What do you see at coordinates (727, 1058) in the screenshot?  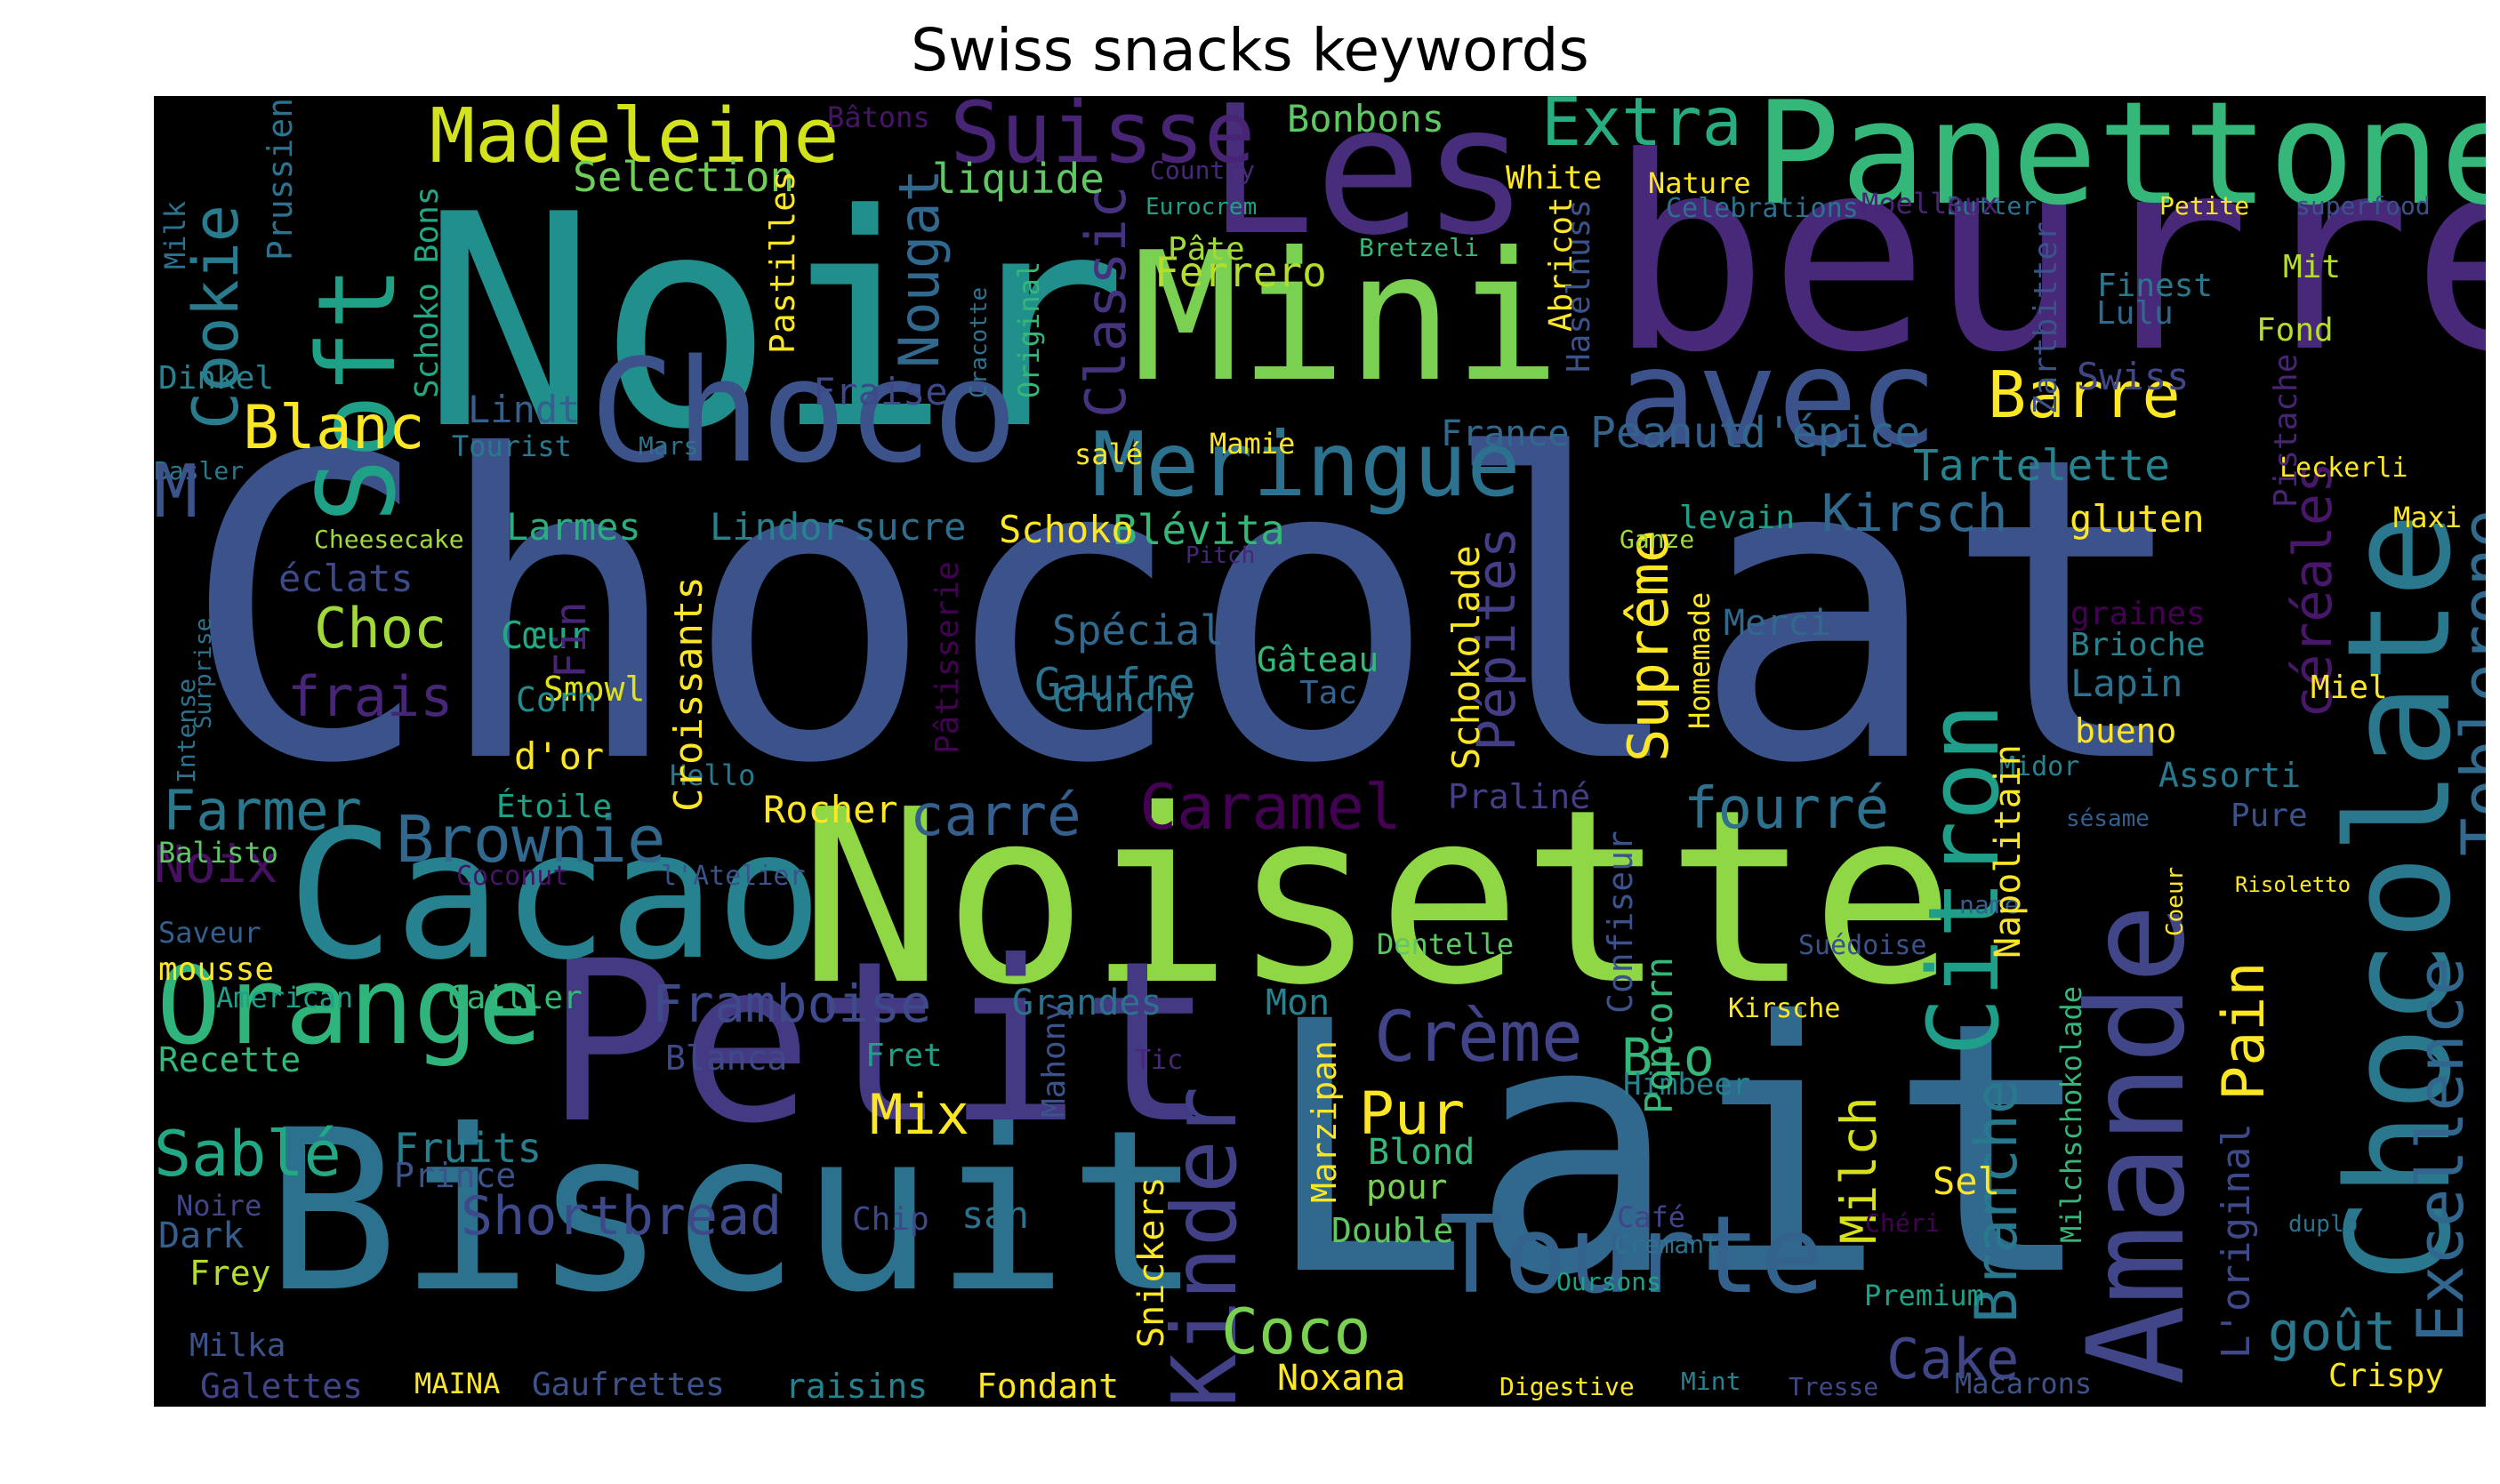 I see `word-blanca: Blanca` at bounding box center [727, 1058].